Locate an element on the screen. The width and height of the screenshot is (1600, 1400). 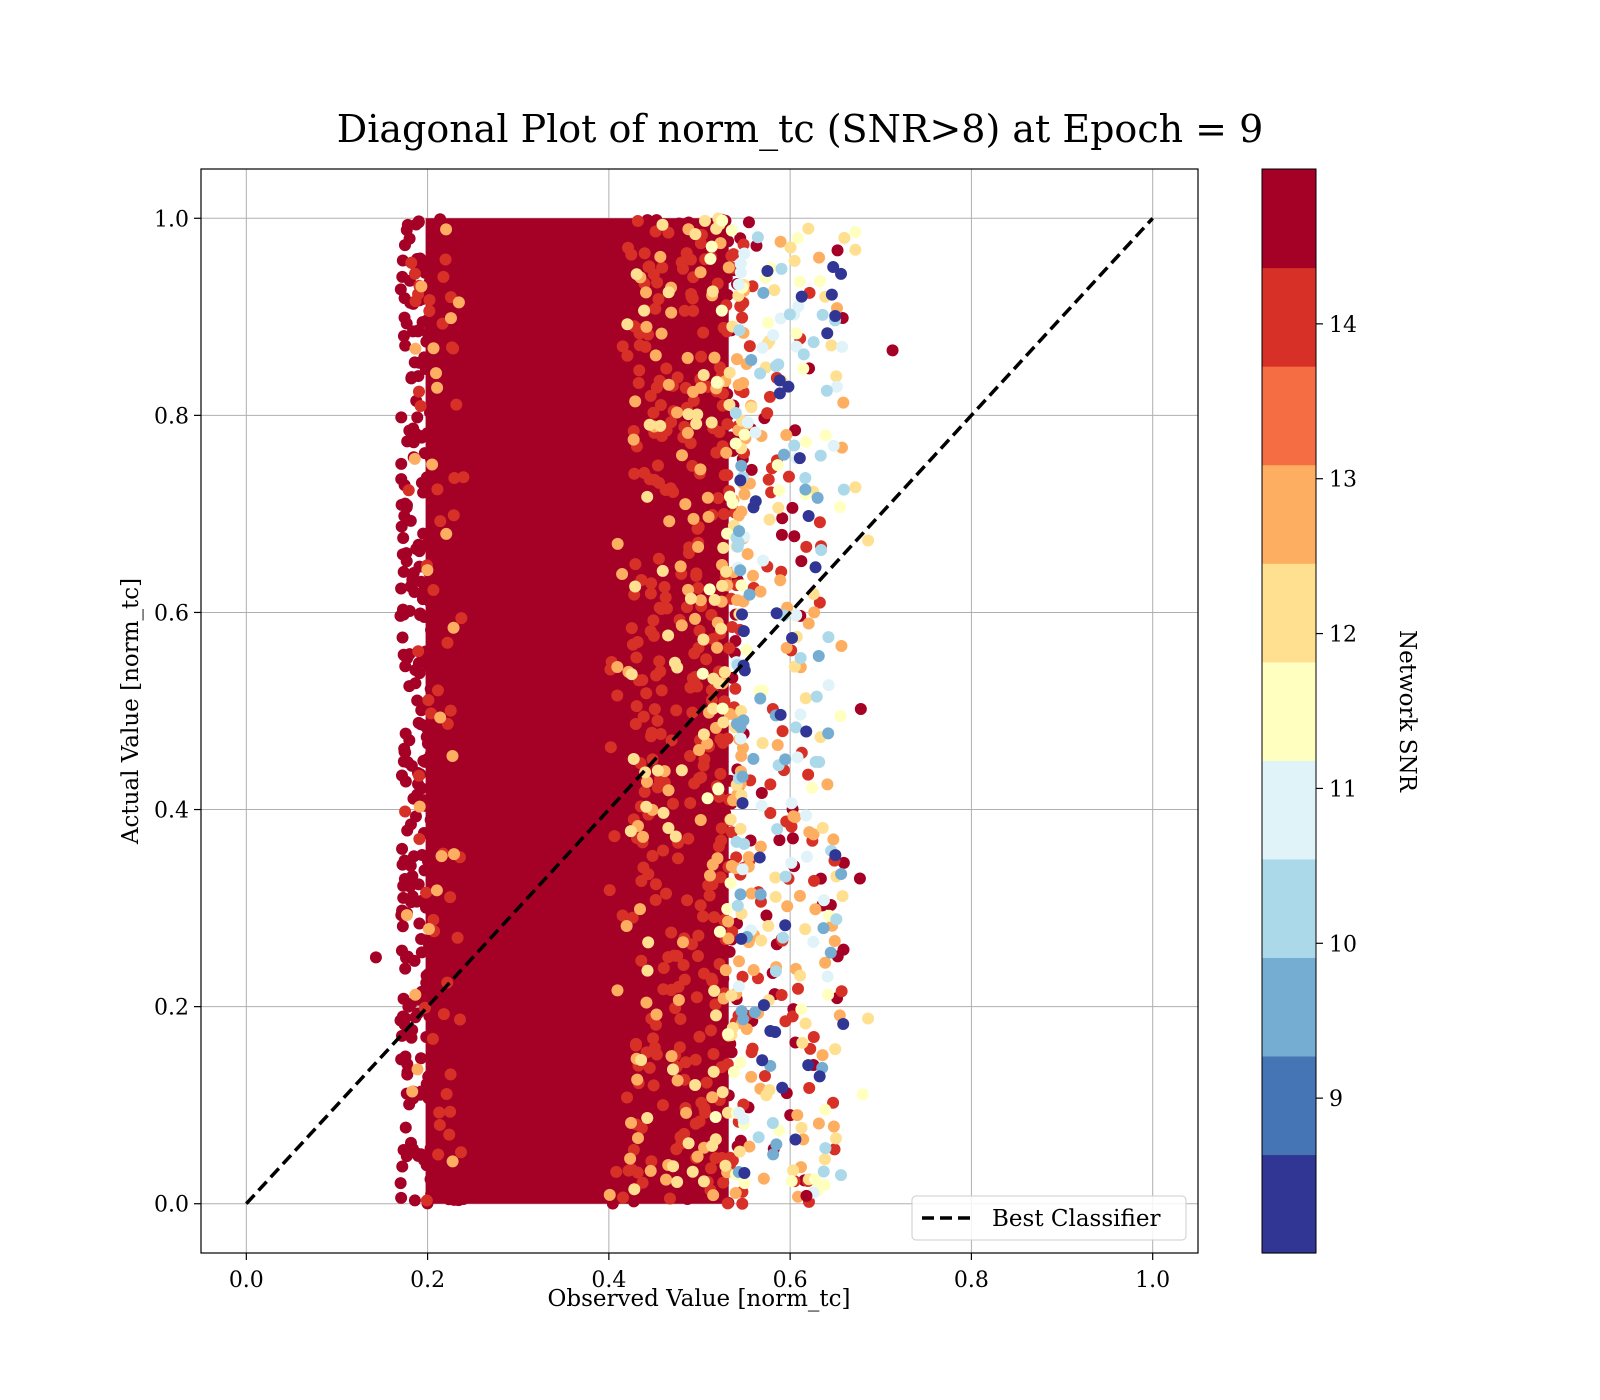
y-tick-label: 0.0 is located at coordinates (171, 1205).